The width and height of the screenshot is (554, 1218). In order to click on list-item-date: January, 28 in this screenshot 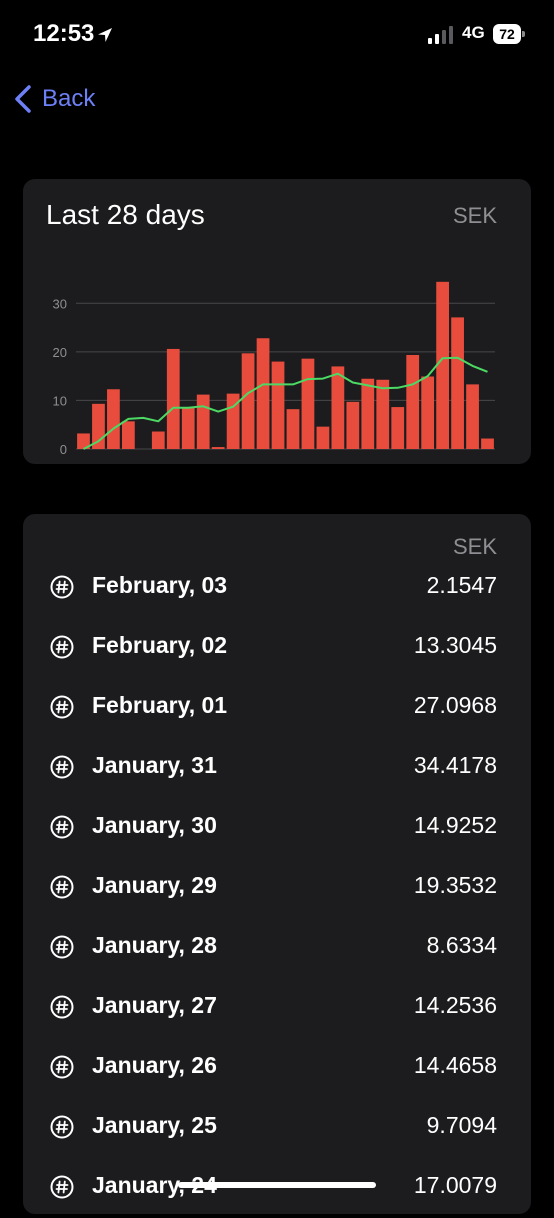, I will do `click(154, 945)`.